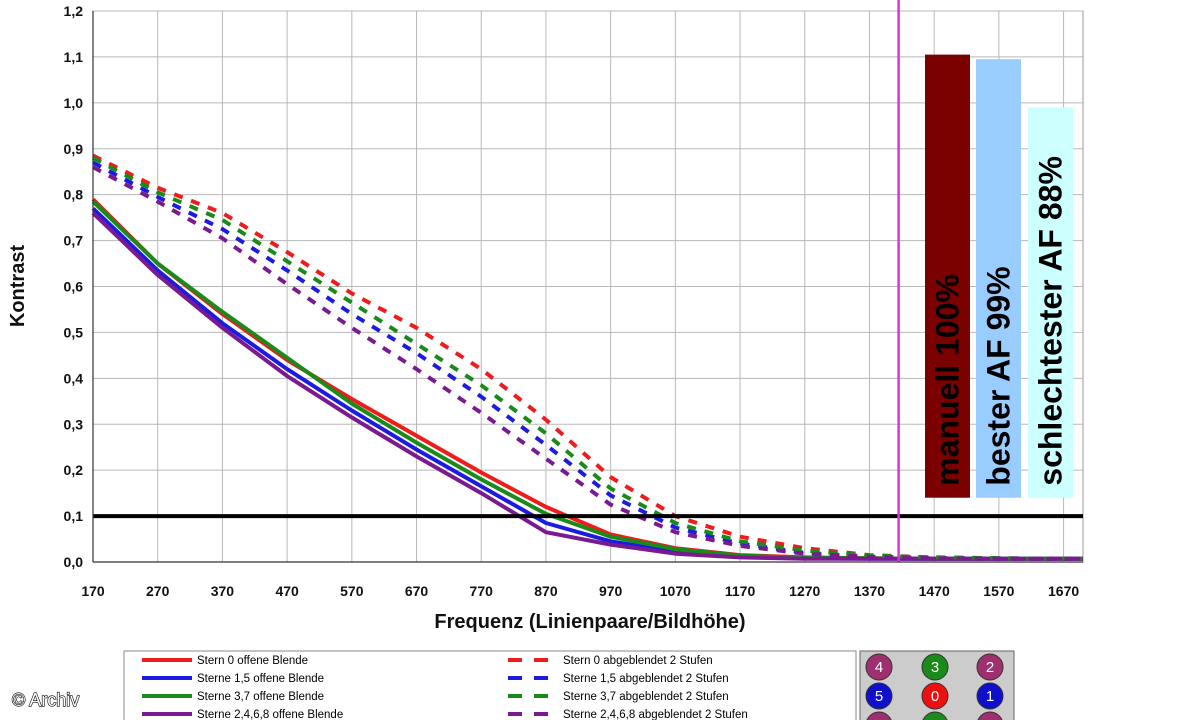 The image size is (1200, 720). Describe the element at coordinates (804, 591) in the screenshot. I see `x-tick-label: 1270` at that location.